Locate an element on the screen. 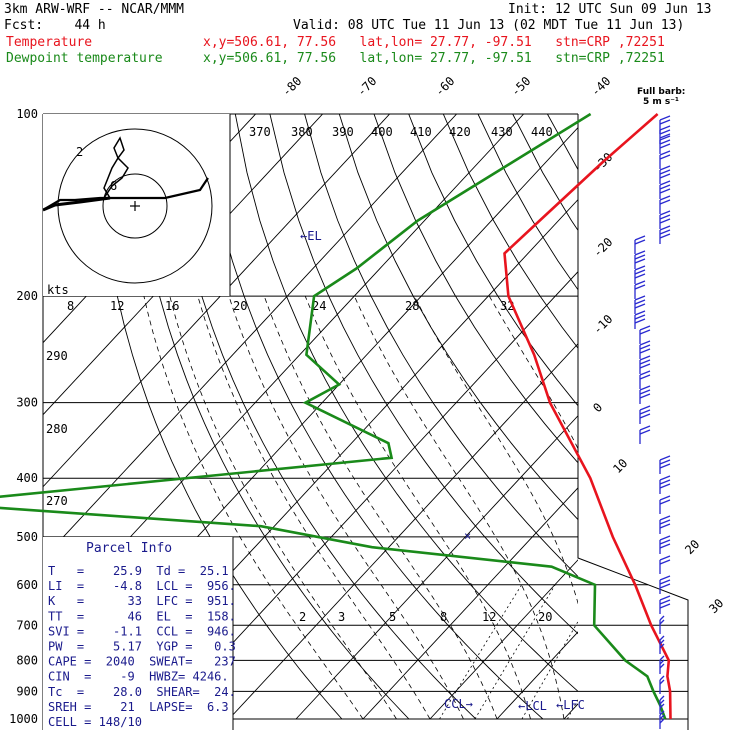 Image resolution: width=740 pixels, height=740 pixels. lfc-label: ←LFC is located at coordinates (570, 705).